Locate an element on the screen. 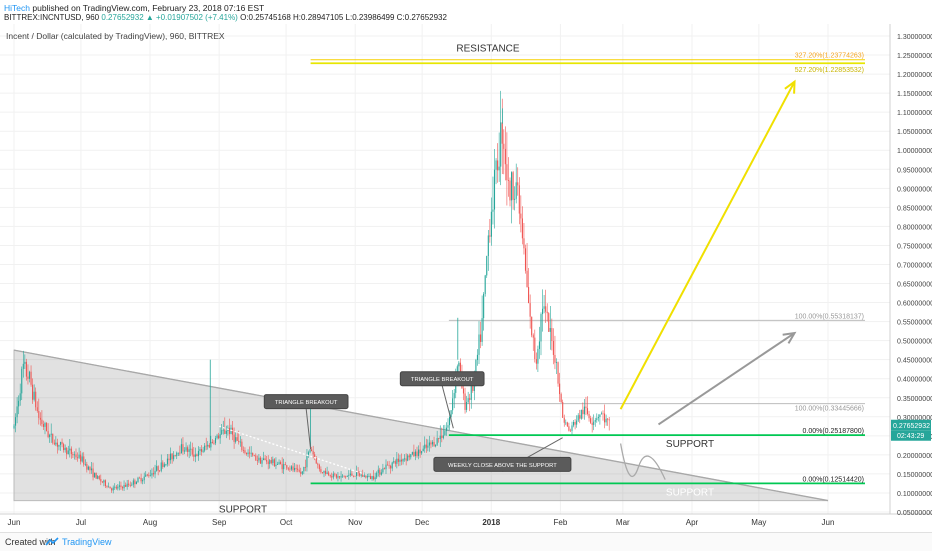 This screenshot has height=551, width=932. time-tick-label: Nov is located at coordinates (355, 522).